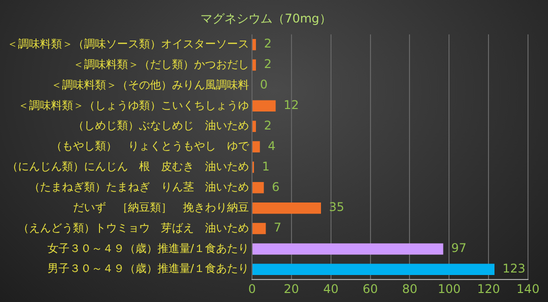  I want to click on y-tick-label: 男子３０～４９（歳）推進量/１食あたり, so click(148, 269).